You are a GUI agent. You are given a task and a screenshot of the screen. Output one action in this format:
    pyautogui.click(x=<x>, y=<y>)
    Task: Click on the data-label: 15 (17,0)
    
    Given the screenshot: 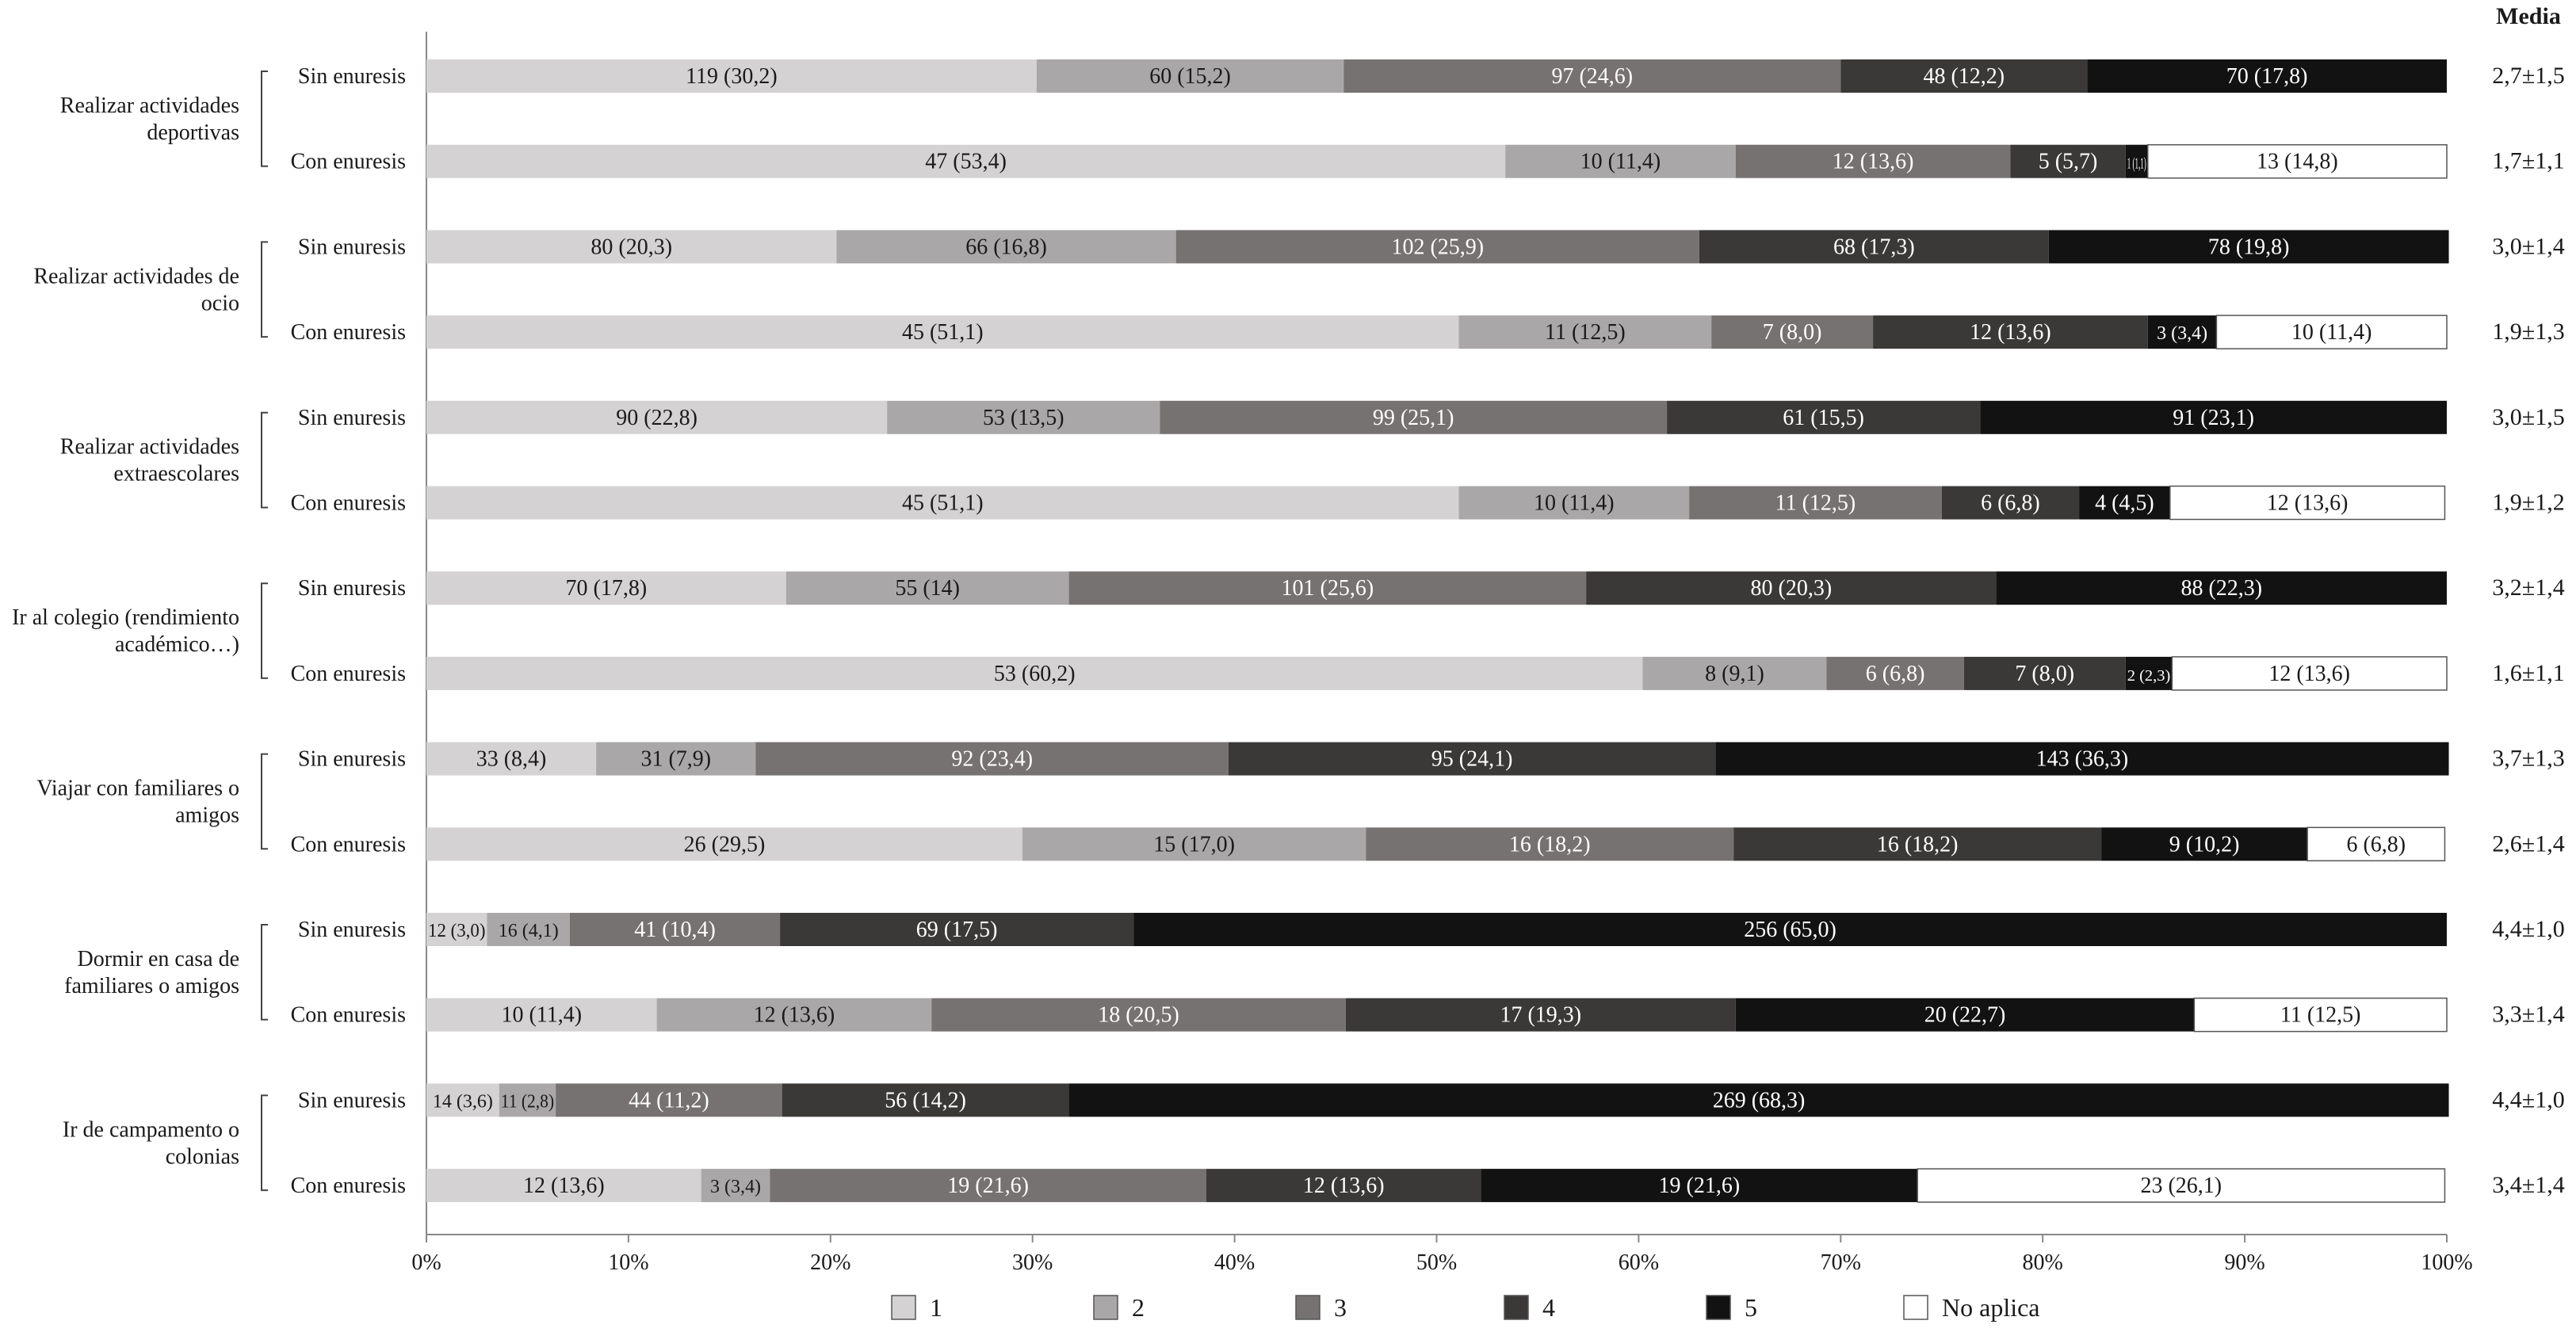 What is the action you would take?
    pyautogui.click(x=1194, y=844)
    